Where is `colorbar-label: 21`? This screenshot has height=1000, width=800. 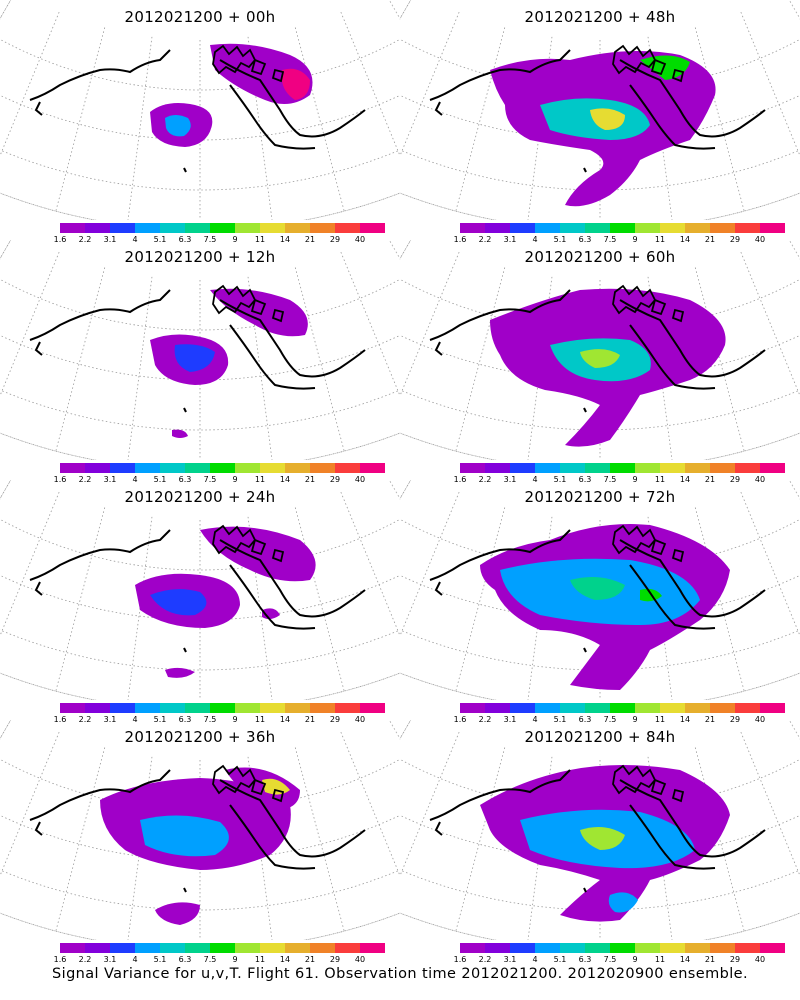 colorbar-label: 21 is located at coordinates (310, 959).